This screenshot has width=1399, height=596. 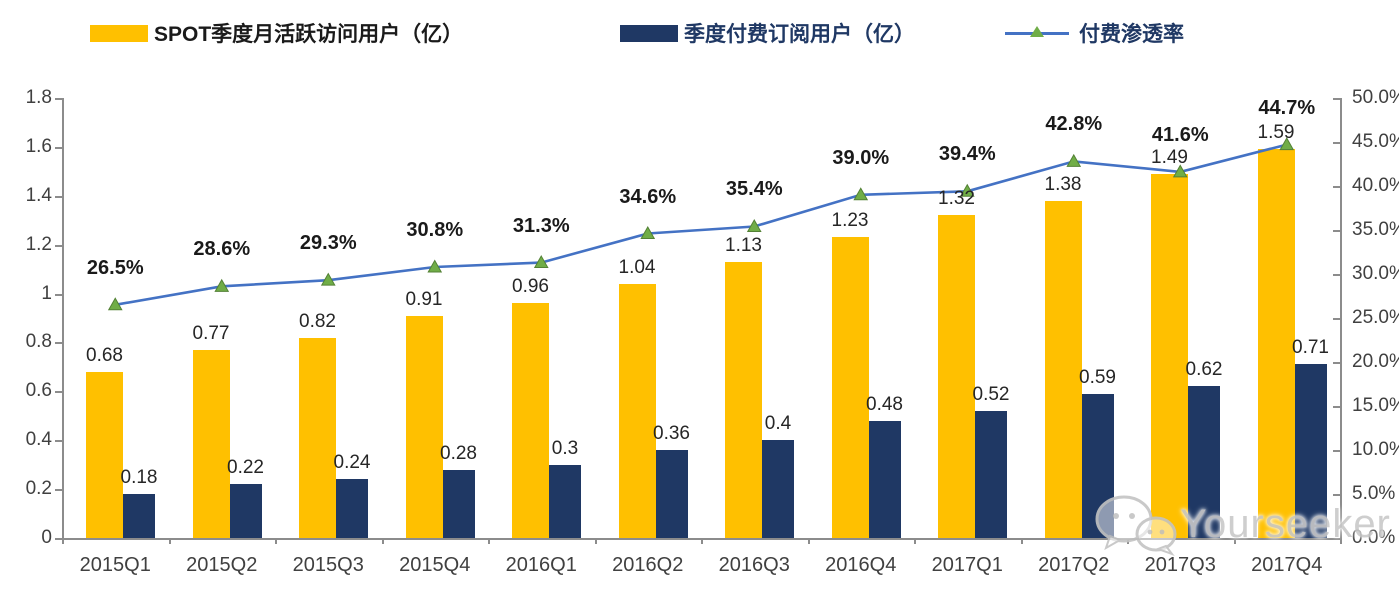 I want to click on right-axis-tick-label: 10.0%, so click(x=1375, y=449).